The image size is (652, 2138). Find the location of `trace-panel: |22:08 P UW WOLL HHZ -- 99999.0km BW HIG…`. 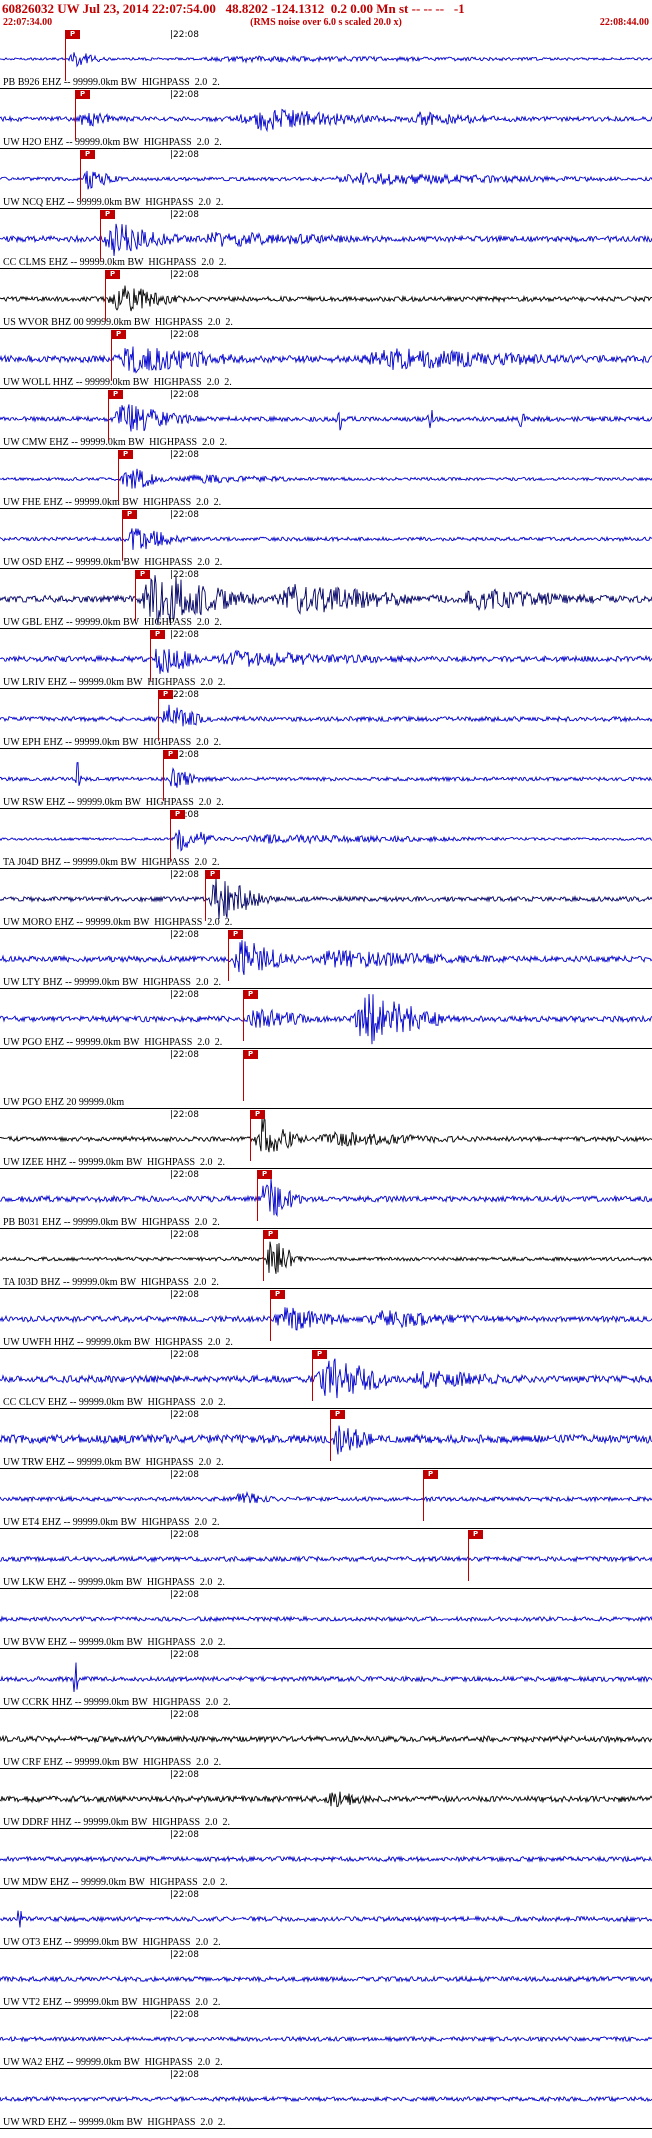

trace-panel: |22:08 P UW WOLL HHZ -- 99999.0km BW HIG… is located at coordinates (326, 359).